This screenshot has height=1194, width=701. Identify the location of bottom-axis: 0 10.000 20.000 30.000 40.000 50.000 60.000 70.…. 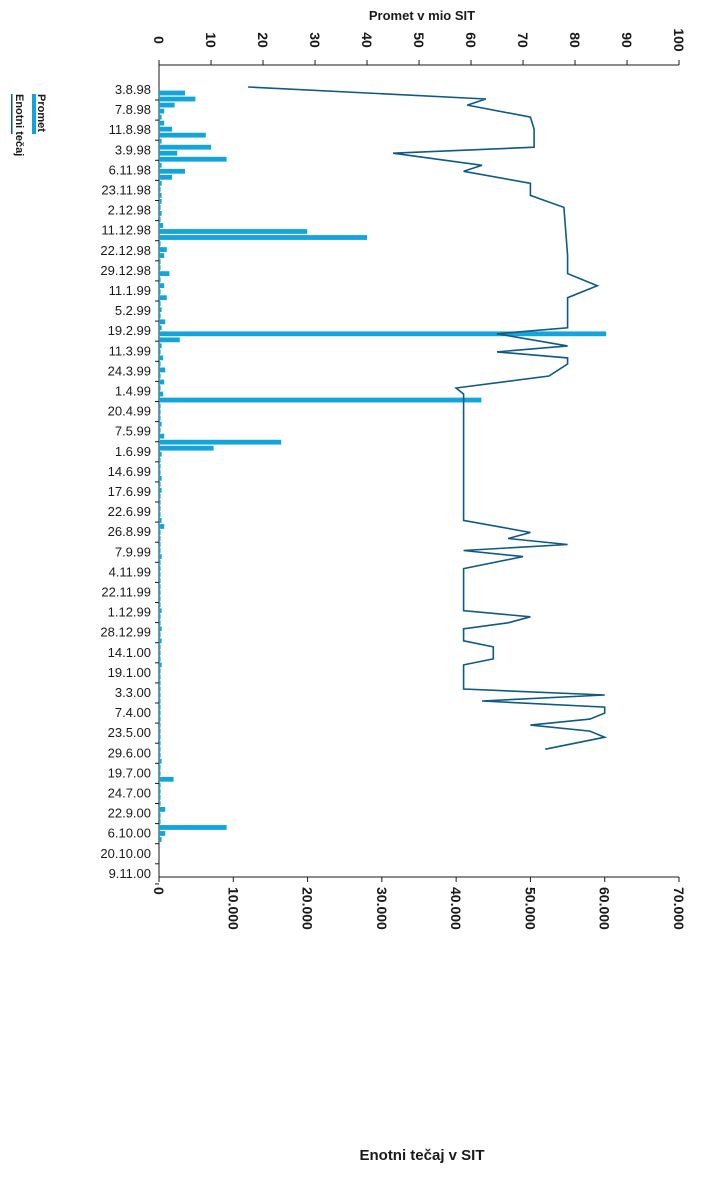
(419, 903).